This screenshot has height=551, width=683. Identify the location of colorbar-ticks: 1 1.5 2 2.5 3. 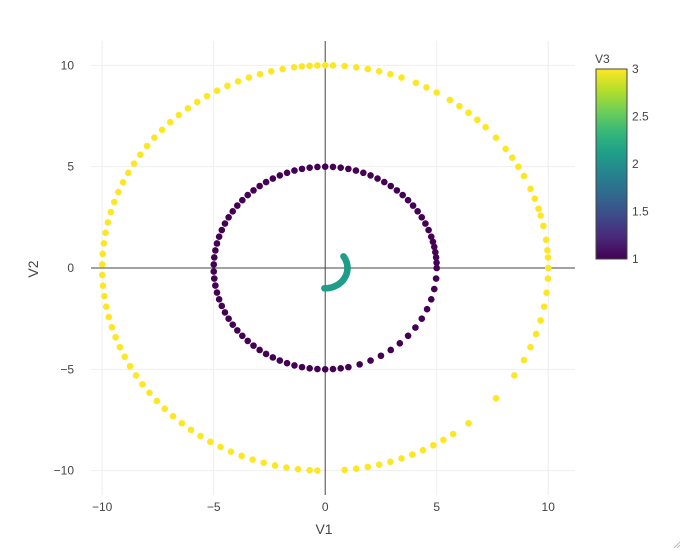
(640, 164).